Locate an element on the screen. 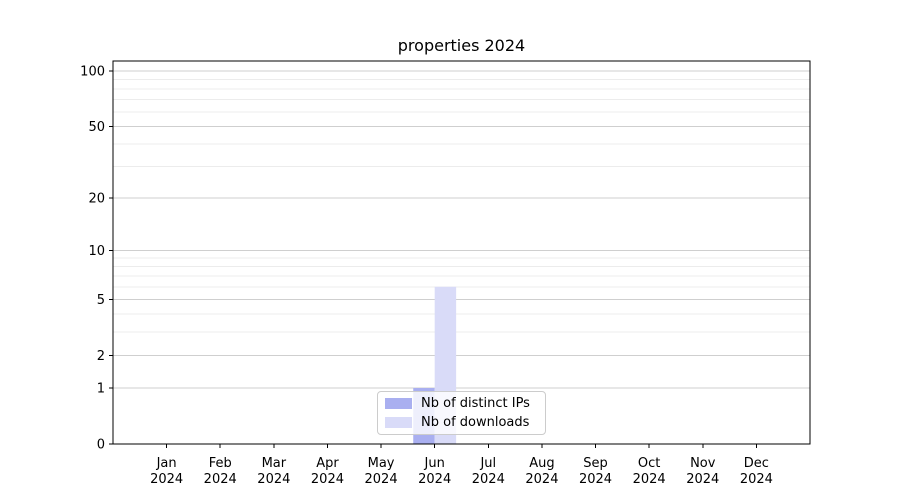  legend-label-distinct-ips: Nb of distinct IPs is located at coordinates (475, 403).